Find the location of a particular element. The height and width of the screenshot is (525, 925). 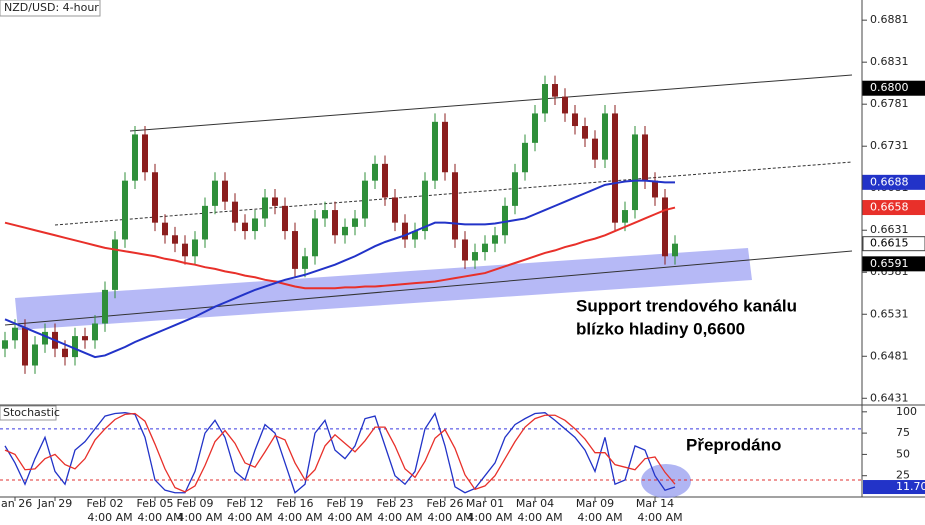

y-tick-label: 0.6481 is located at coordinates (889, 355).